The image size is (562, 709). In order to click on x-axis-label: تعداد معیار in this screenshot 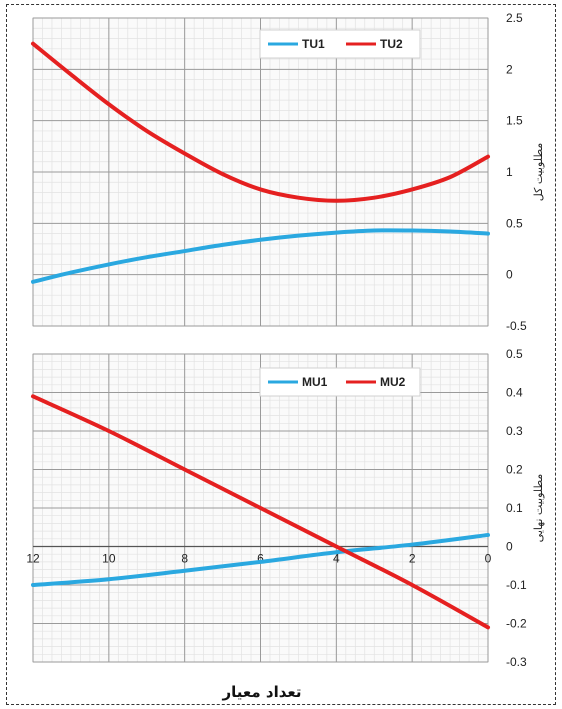, I will do `click(262, 692)`.